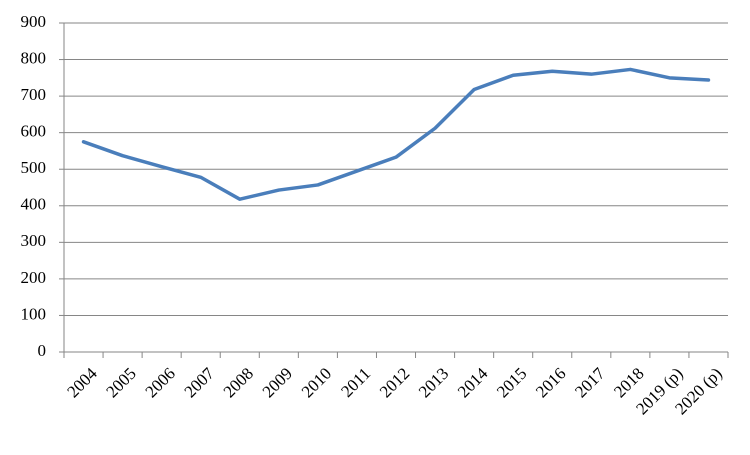  Describe the element at coordinates (34, 277) in the screenshot. I see `y-tick-label: 200` at that location.